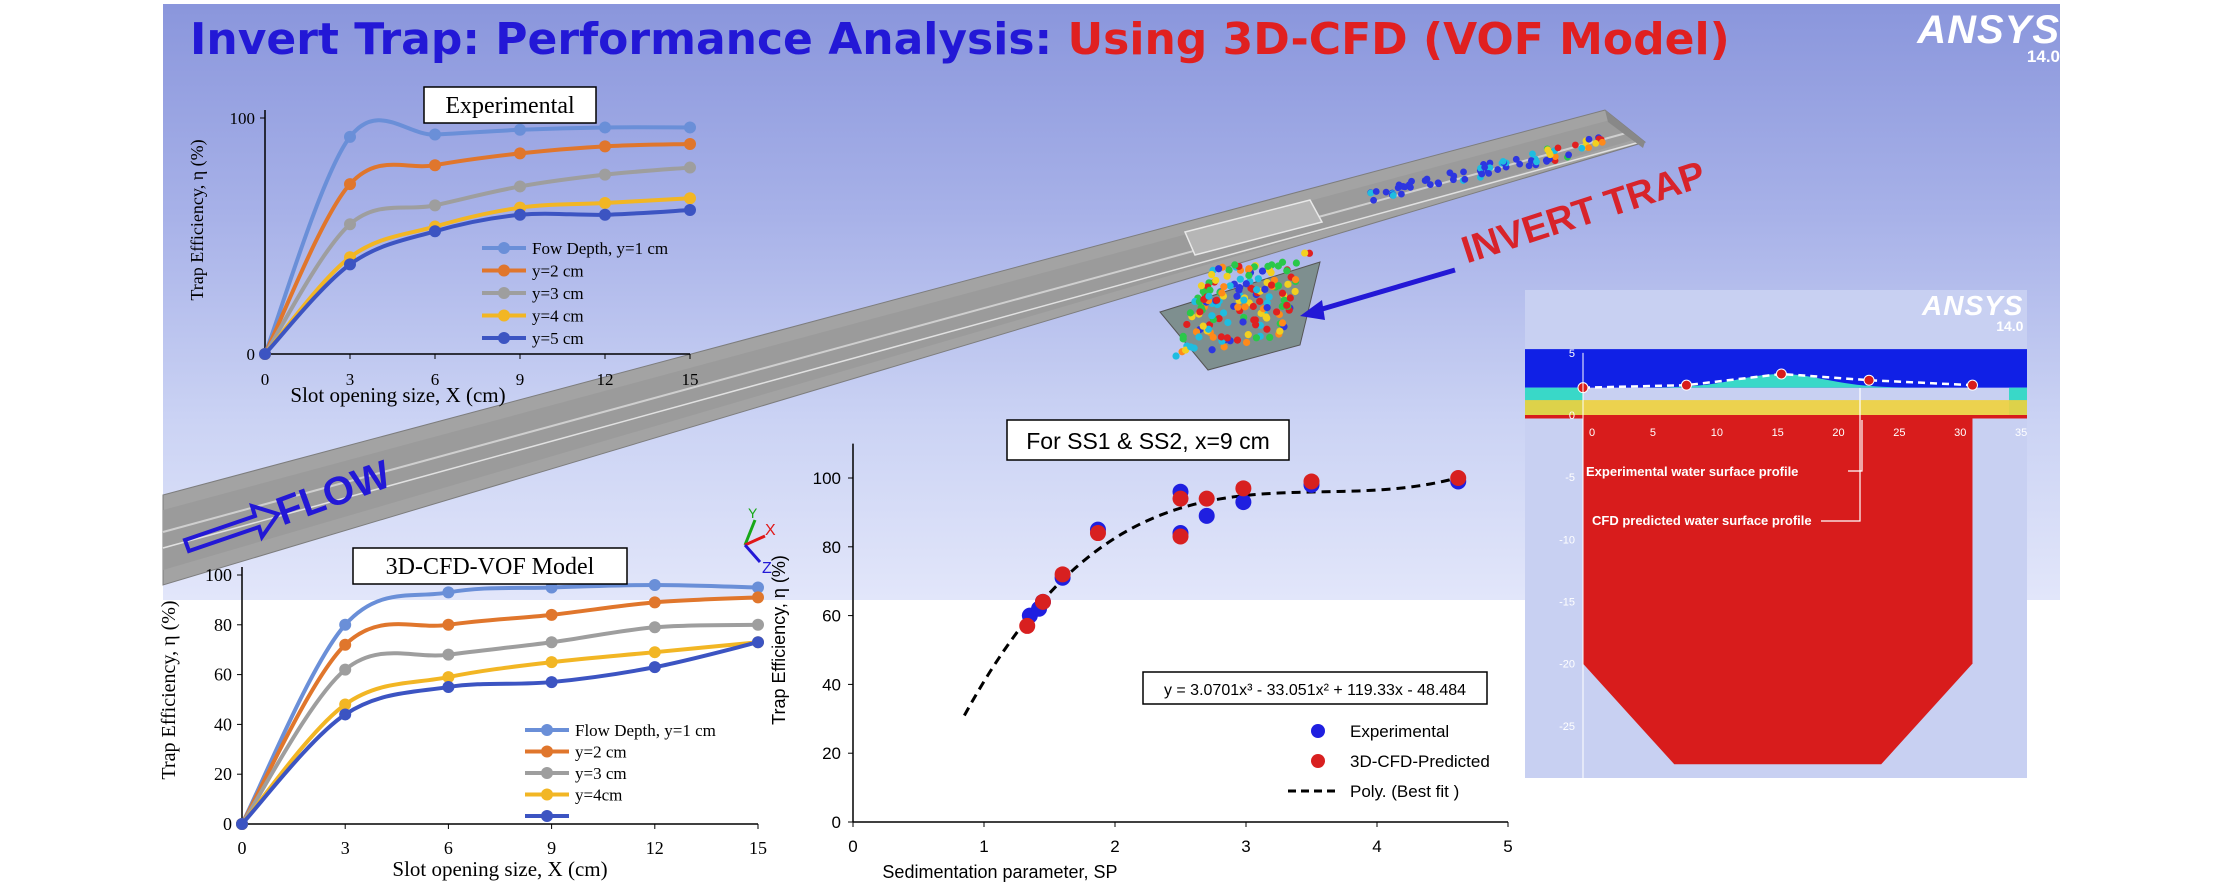  I want to click on legend-label: Experimental, so click(1399, 731).